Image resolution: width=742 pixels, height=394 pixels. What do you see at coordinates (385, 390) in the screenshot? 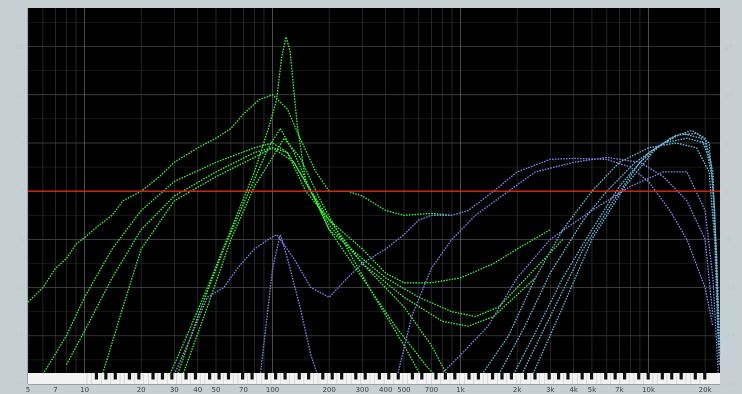
I see `x-tick-label: 400` at bounding box center [385, 390].